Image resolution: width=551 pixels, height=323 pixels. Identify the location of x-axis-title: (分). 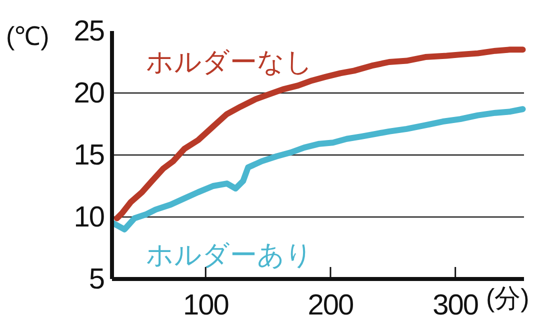
(508, 298).